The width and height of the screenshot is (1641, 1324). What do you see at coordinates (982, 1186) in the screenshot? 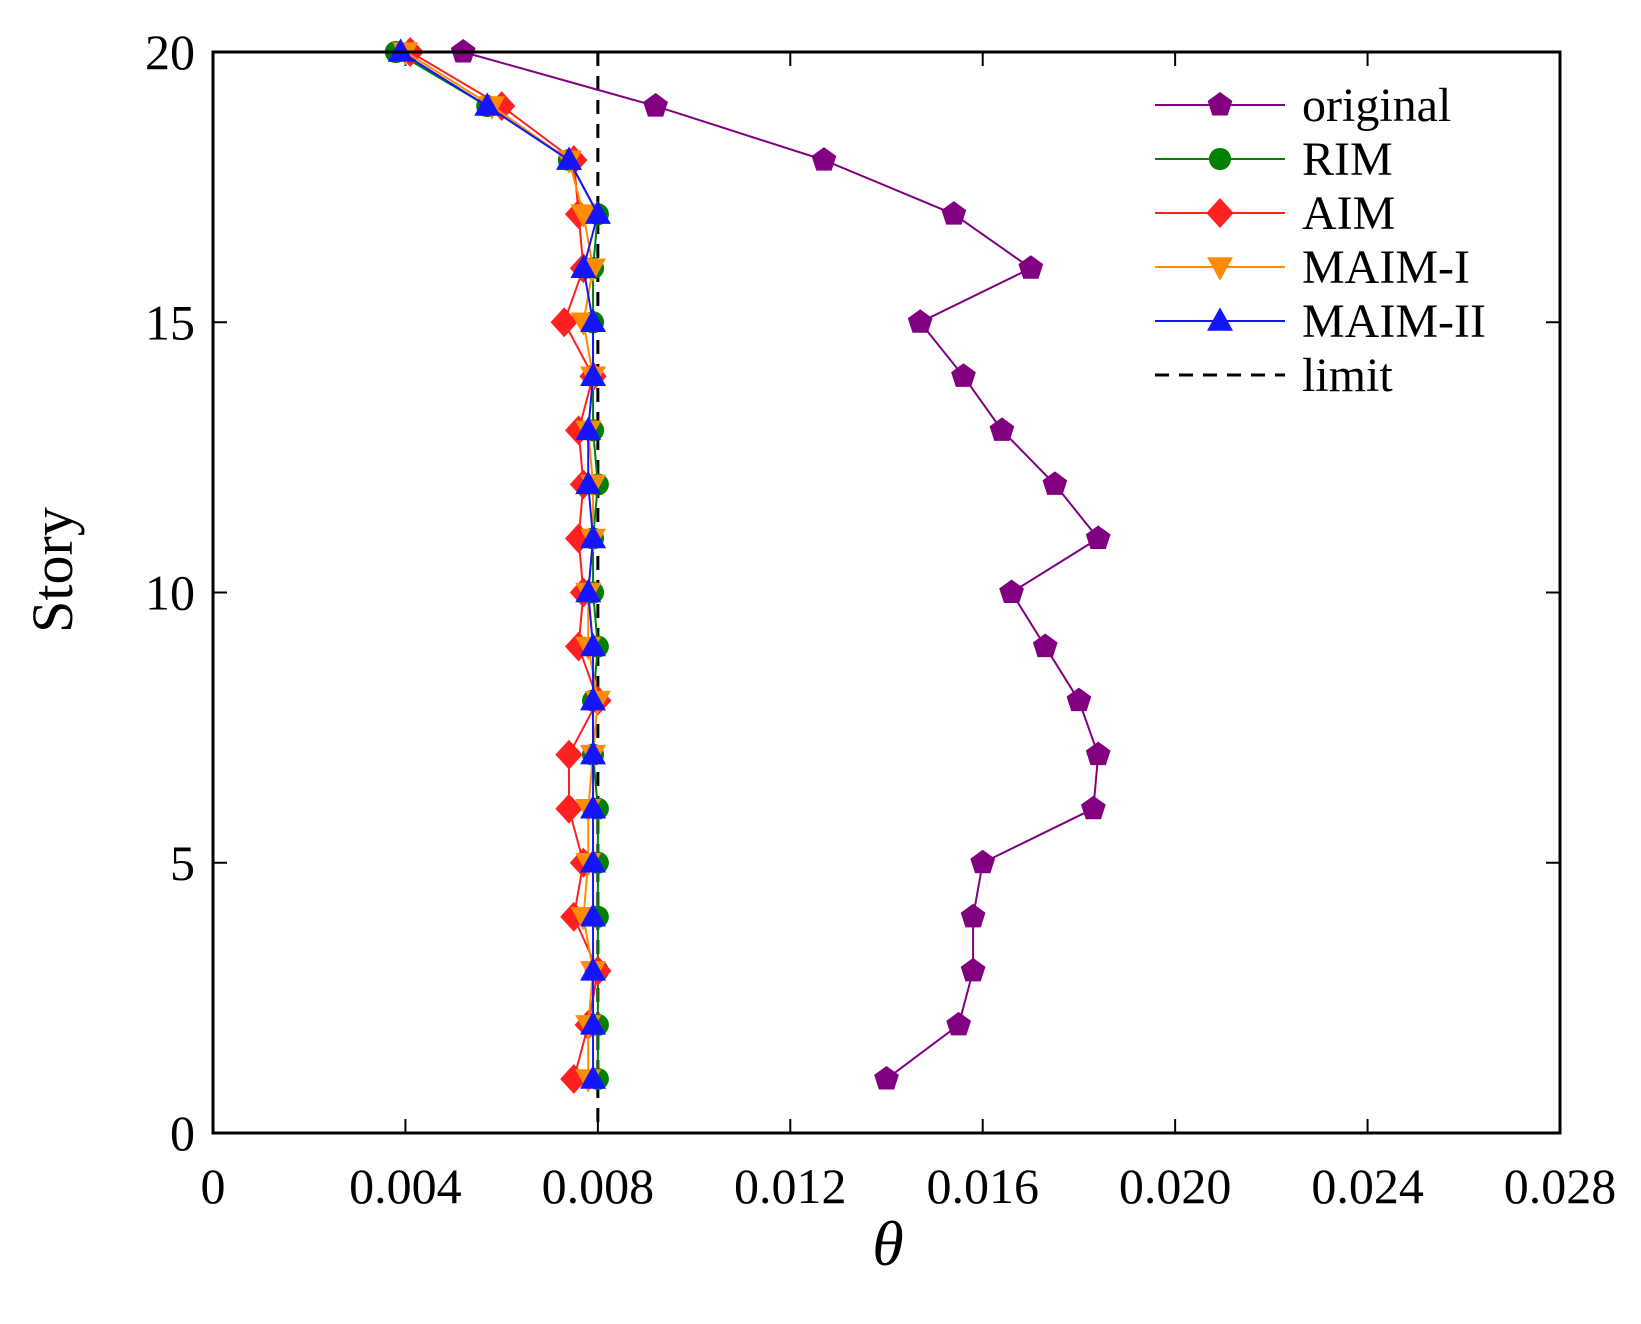
I see `x-tick-label: 0.016` at bounding box center [982, 1186].